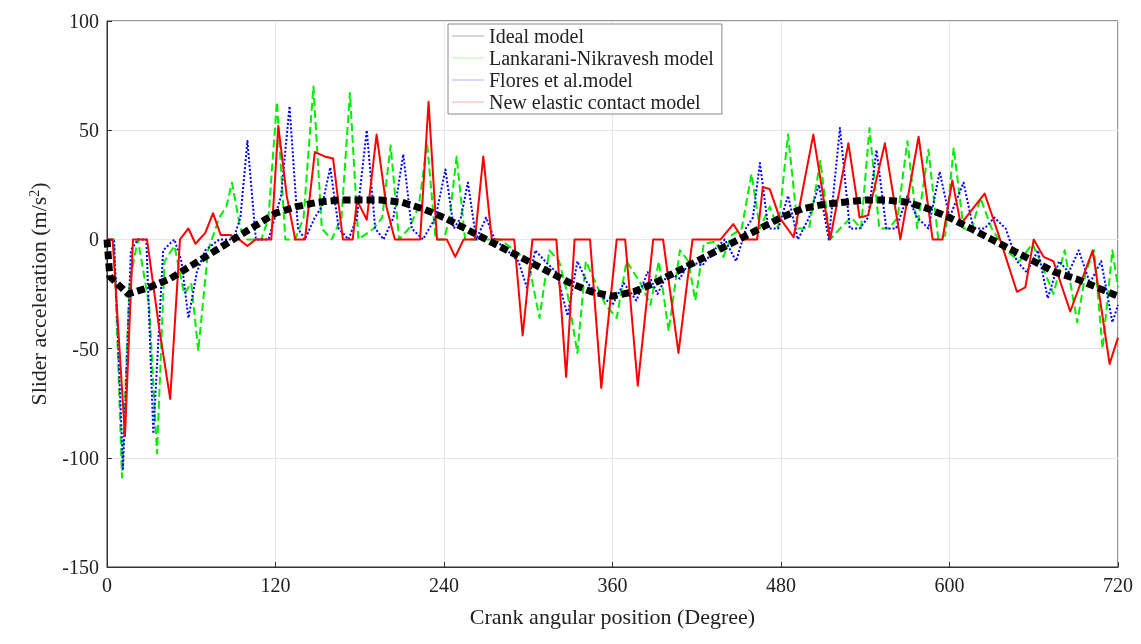  I want to click on legend-label: Ideal model, so click(537, 36).